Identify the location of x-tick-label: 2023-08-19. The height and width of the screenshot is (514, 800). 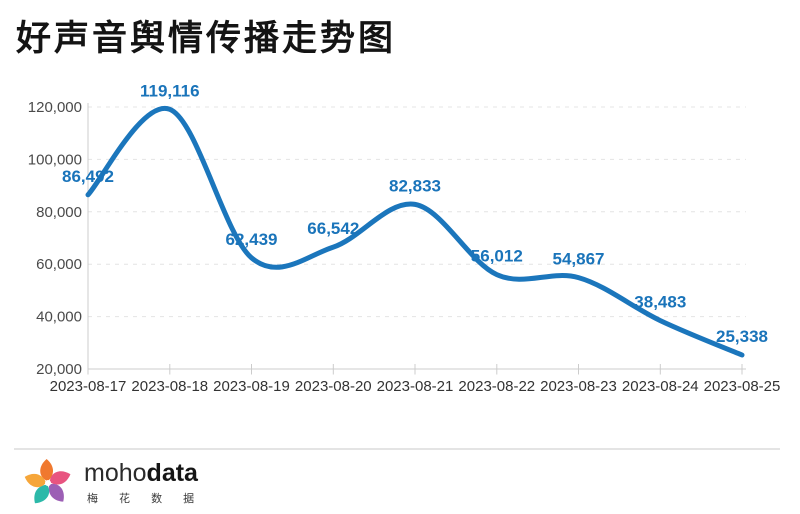
(251, 386).